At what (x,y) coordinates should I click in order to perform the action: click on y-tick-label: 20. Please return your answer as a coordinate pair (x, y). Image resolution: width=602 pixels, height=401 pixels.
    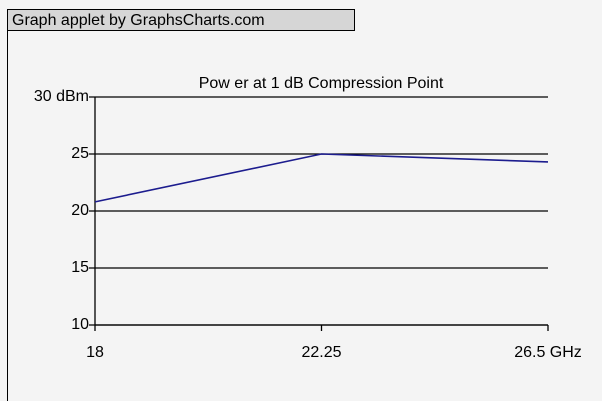
    Looking at the image, I should click on (80, 210).